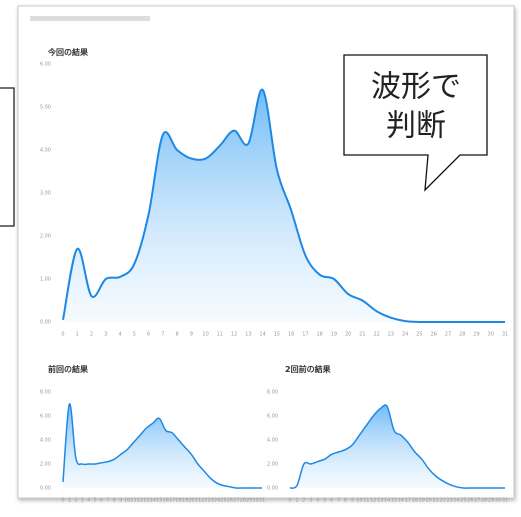 Image resolution: width=521 pixels, height=517 pixels. What do you see at coordinates (416, 126) in the screenshot?
I see `callout-text: 判断` at bounding box center [416, 126].